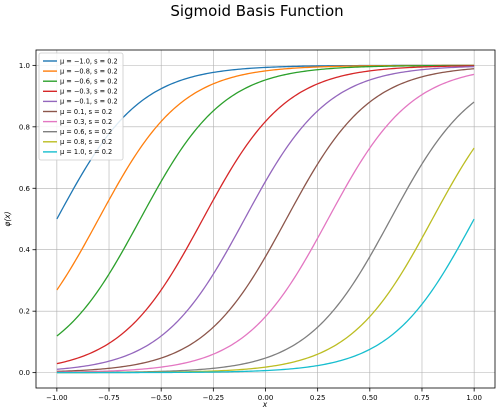 The width and height of the screenshot is (500, 413). I want to click on legend-label: μ = −0.1, s = 0.2, so click(89, 102).